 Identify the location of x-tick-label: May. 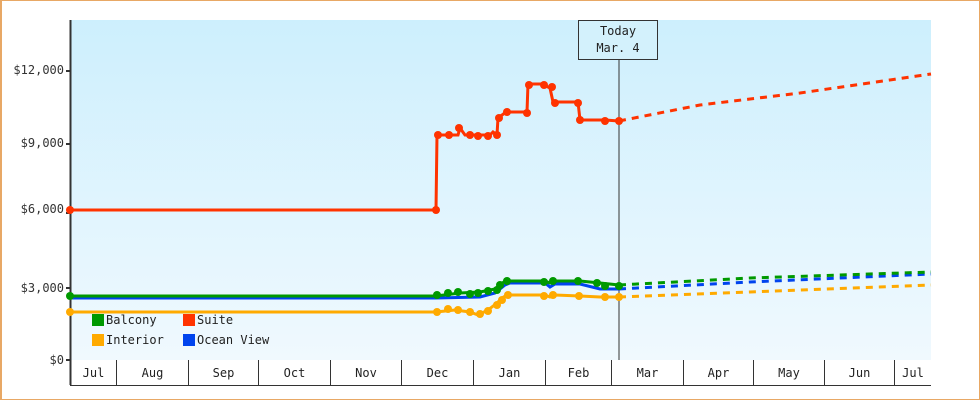
(788, 372).